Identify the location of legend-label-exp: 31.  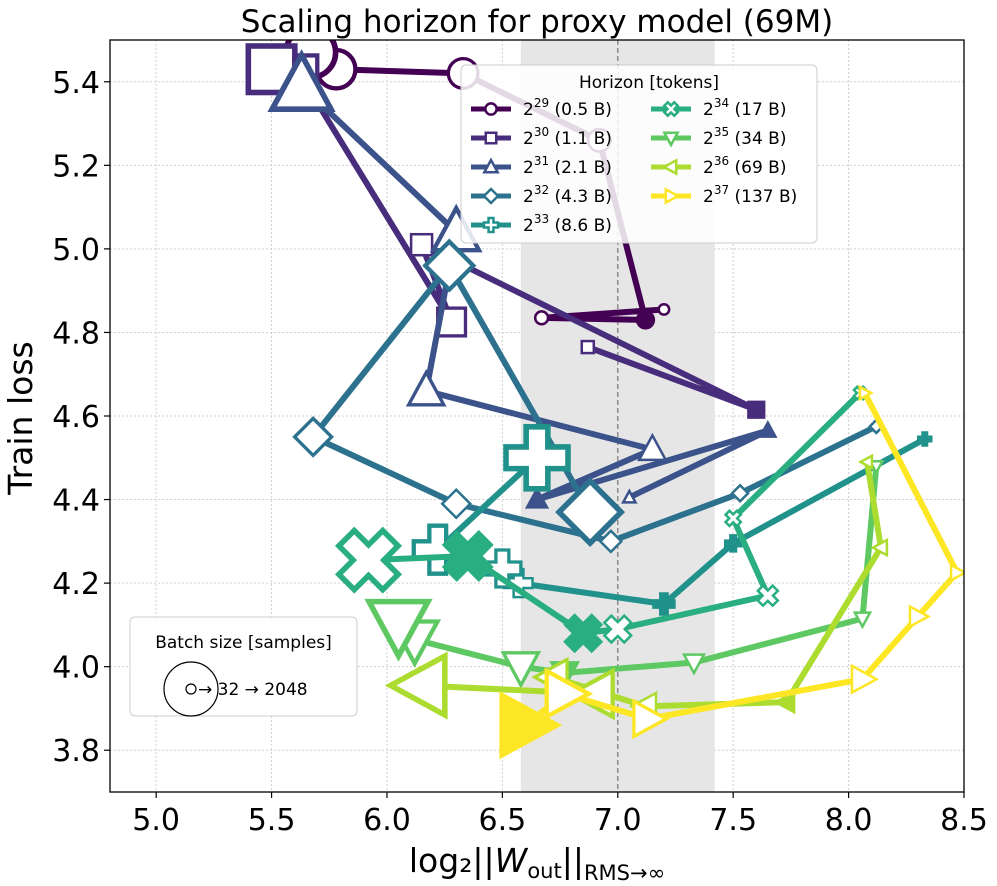
(541, 161).